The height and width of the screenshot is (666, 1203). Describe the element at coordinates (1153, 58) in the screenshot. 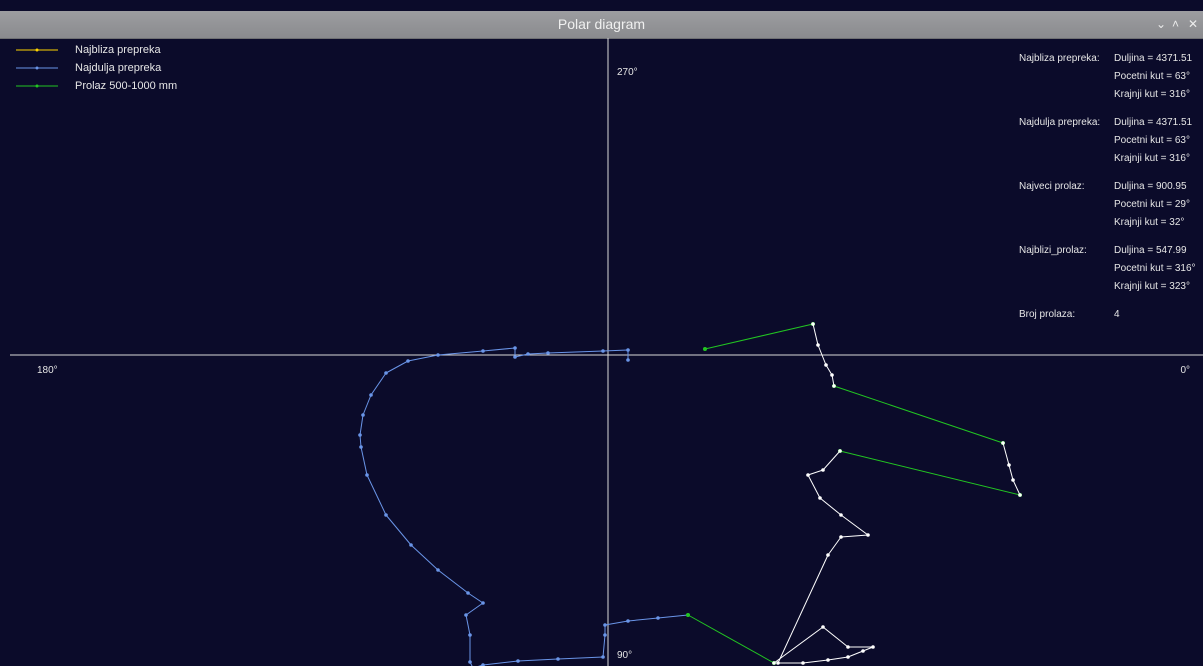

I see `info-najbliza-duljina: Duljina = 4371.51` at that location.